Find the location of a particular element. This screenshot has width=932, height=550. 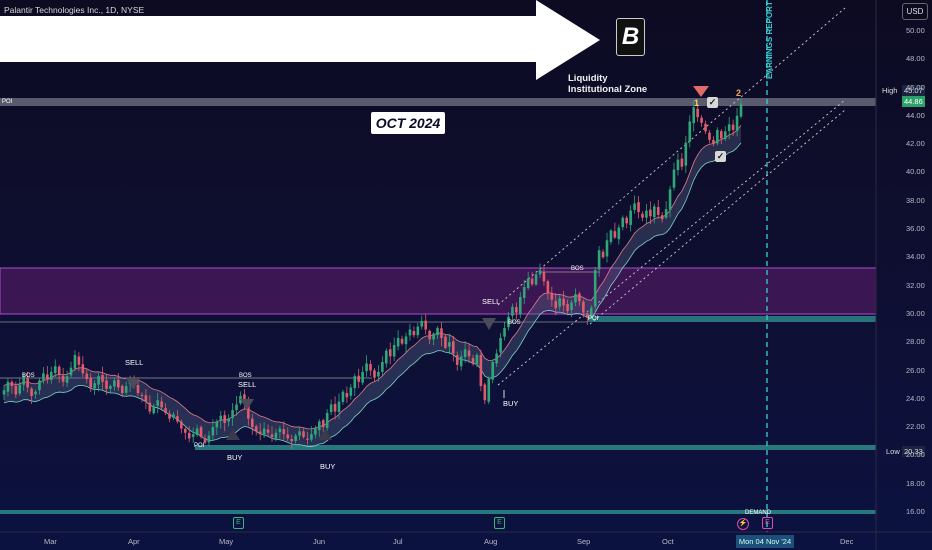

price-tick: 22.00 is located at coordinates (915, 427).